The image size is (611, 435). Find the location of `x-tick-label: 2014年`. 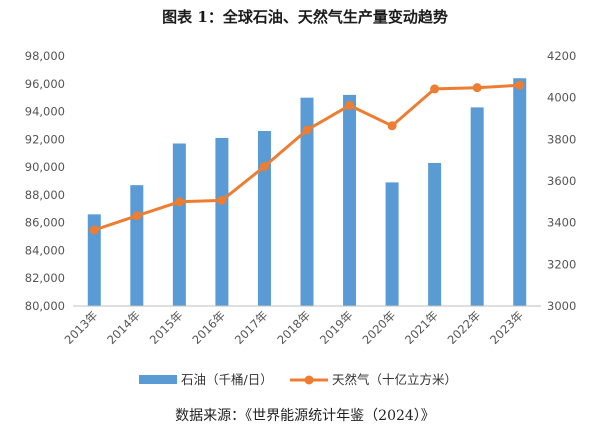

x-tick-label: 2014年 is located at coordinates (123, 327).